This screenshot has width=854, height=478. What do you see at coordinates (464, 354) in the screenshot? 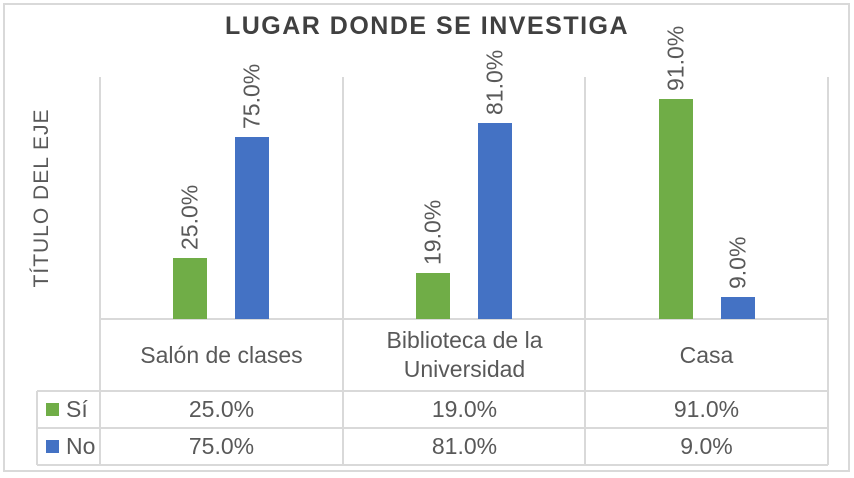
I see `category-label-1: Biblioteca de la Universidad` at bounding box center [464, 354].